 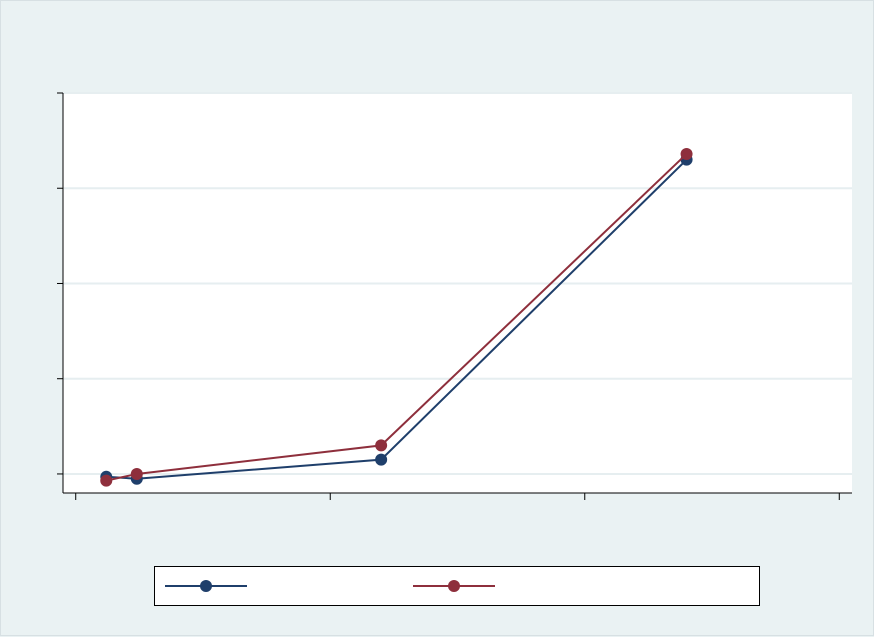 I want to click on legend-keys, so click(x=330, y=586).